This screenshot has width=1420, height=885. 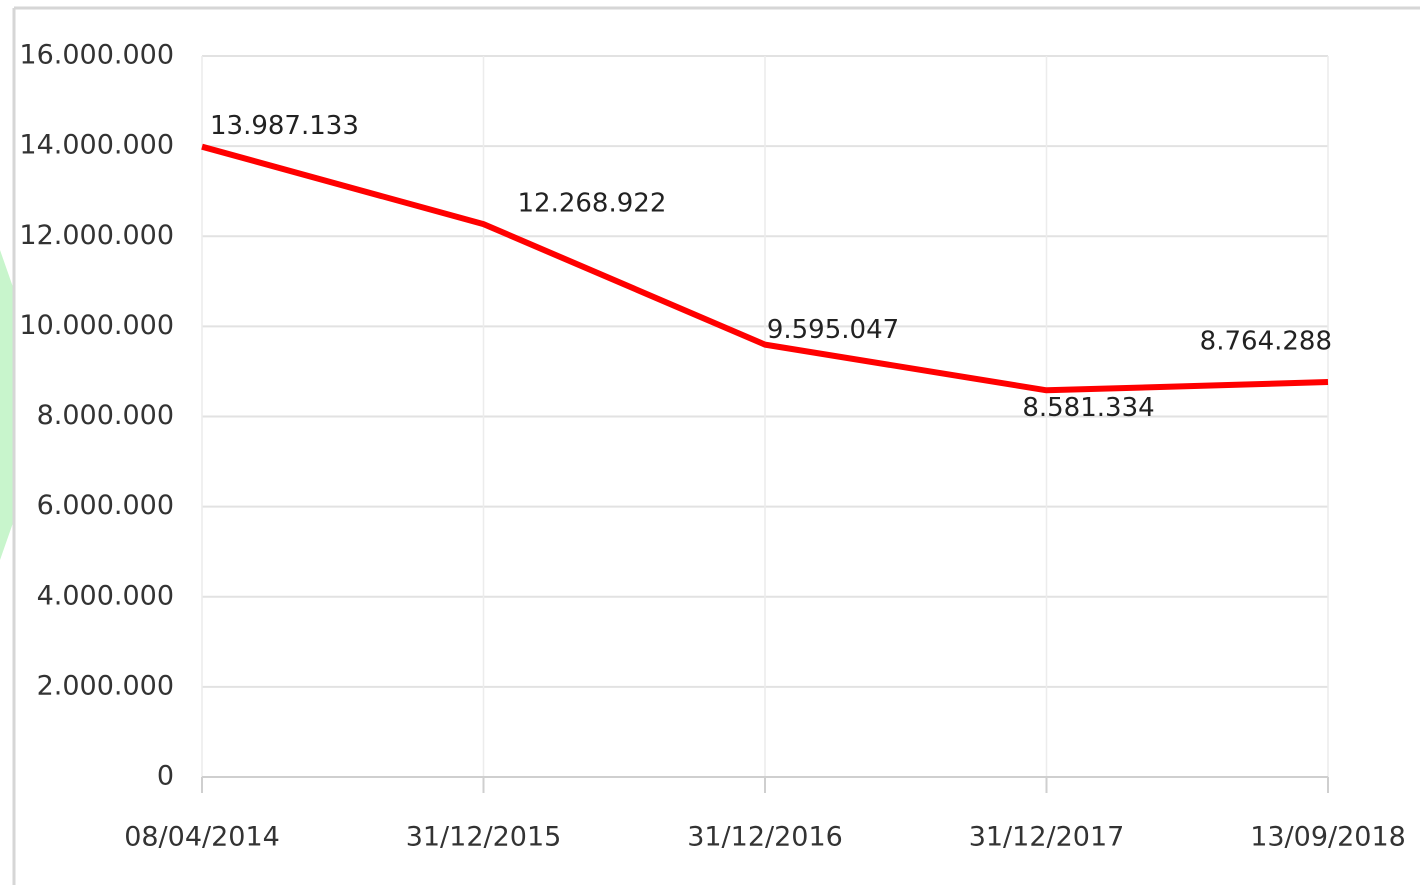 I want to click on y-tick-label: 0, so click(x=165, y=776).